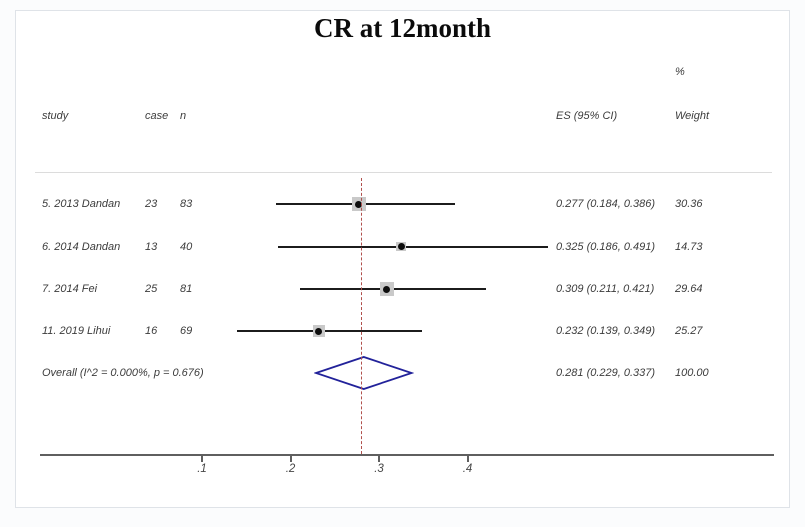 The width and height of the screenshot is (805, 527). I want to click on column-header-weight: Weight, so click(692, 116).